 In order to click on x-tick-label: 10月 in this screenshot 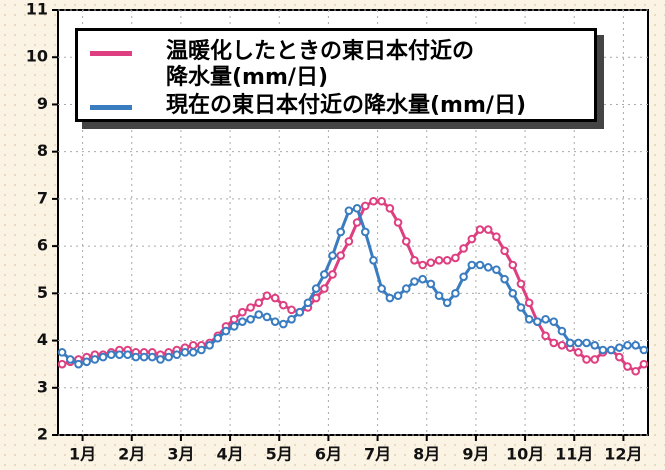, I will do `click(525, 454)`.